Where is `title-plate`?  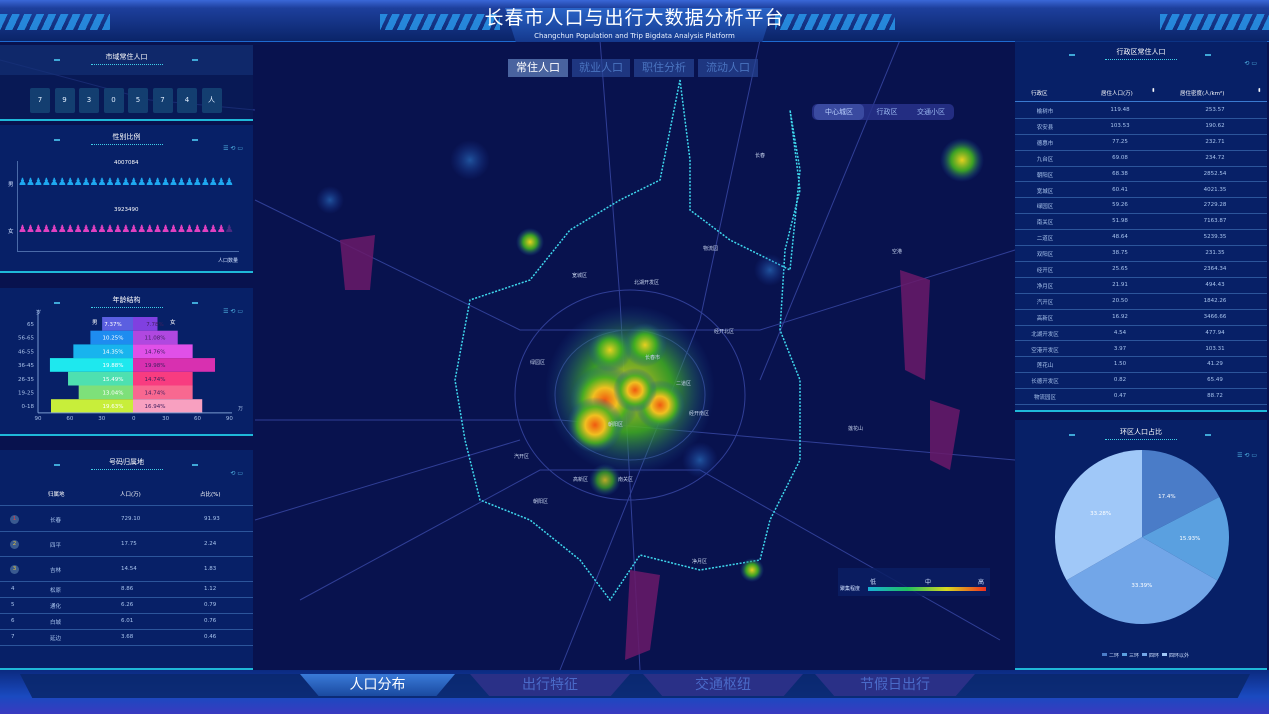
title-plate is located at coordinates (639, 25).